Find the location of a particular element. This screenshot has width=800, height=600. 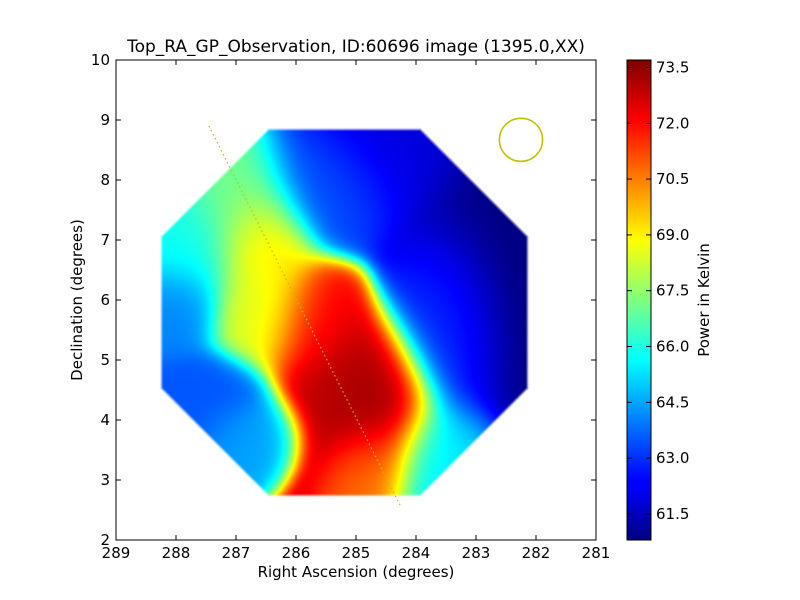

y-tick-label: 2 is located at coordinates (105, 540).